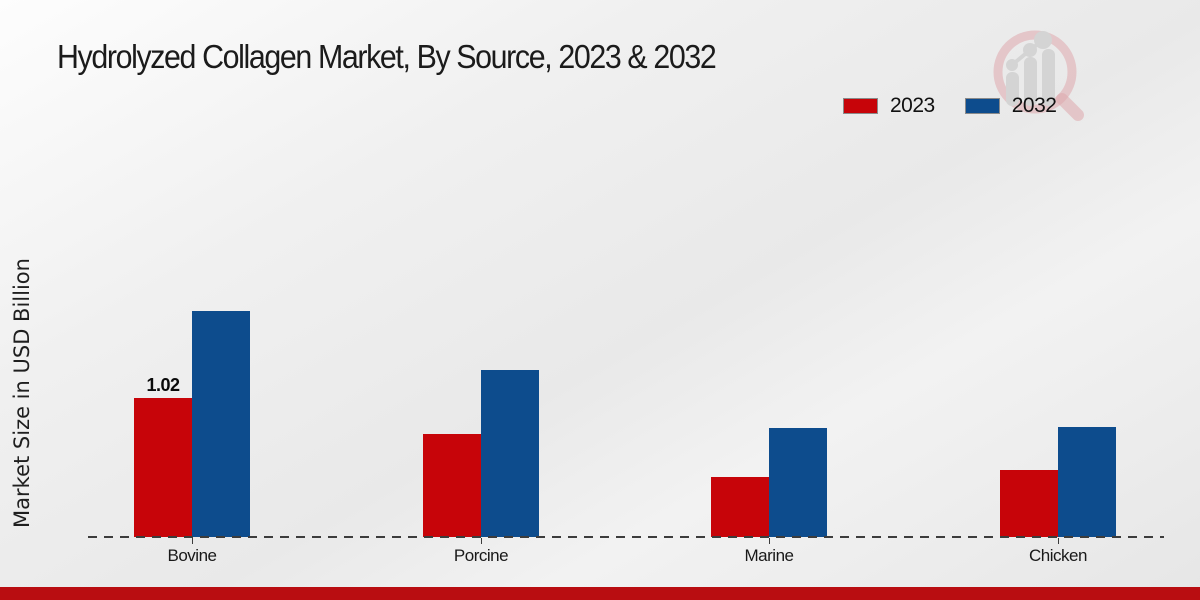 The width and height of the screenshot is (1200, 600). I want to click on bar-porcine-2023, so click(452, 485).